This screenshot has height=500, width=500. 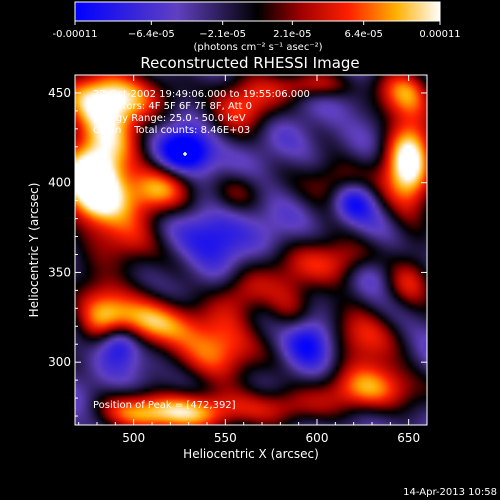 What do you see at coordinates (249, 63) in the screenshot?
I see `chart-title: Reconstructed RHESSI Image` at bounding box center [249, 63].